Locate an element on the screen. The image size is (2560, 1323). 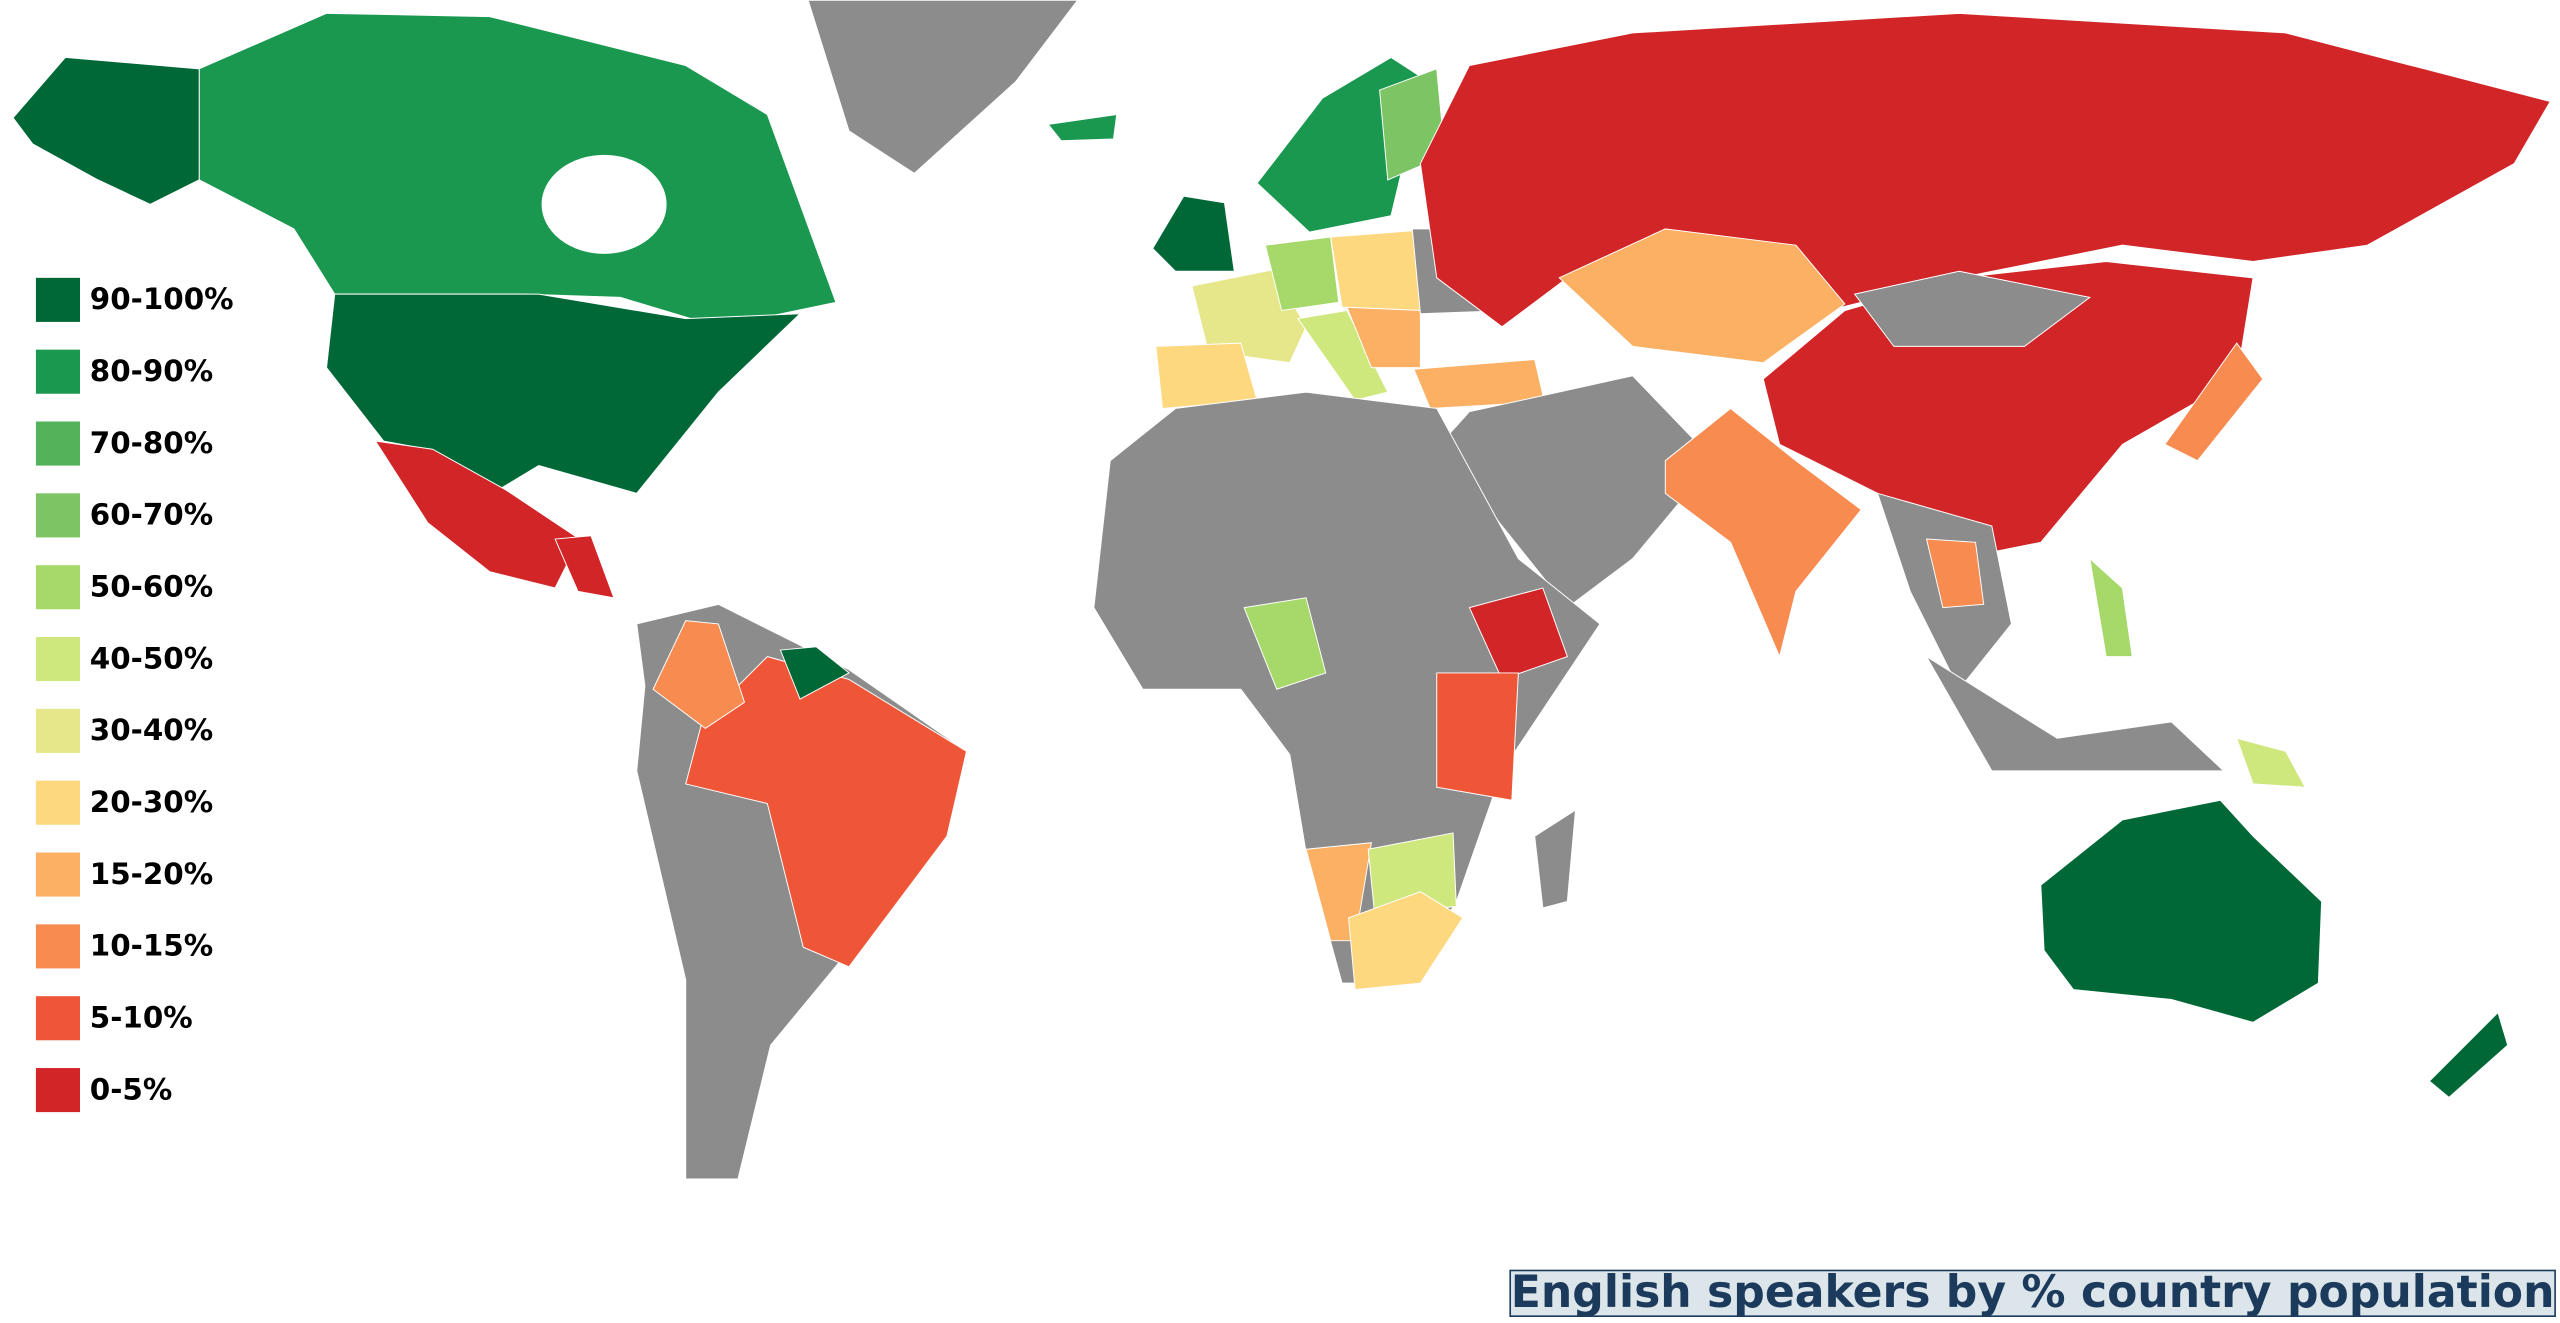
legend-label: 60-70% is located at coordinates (151, 515).